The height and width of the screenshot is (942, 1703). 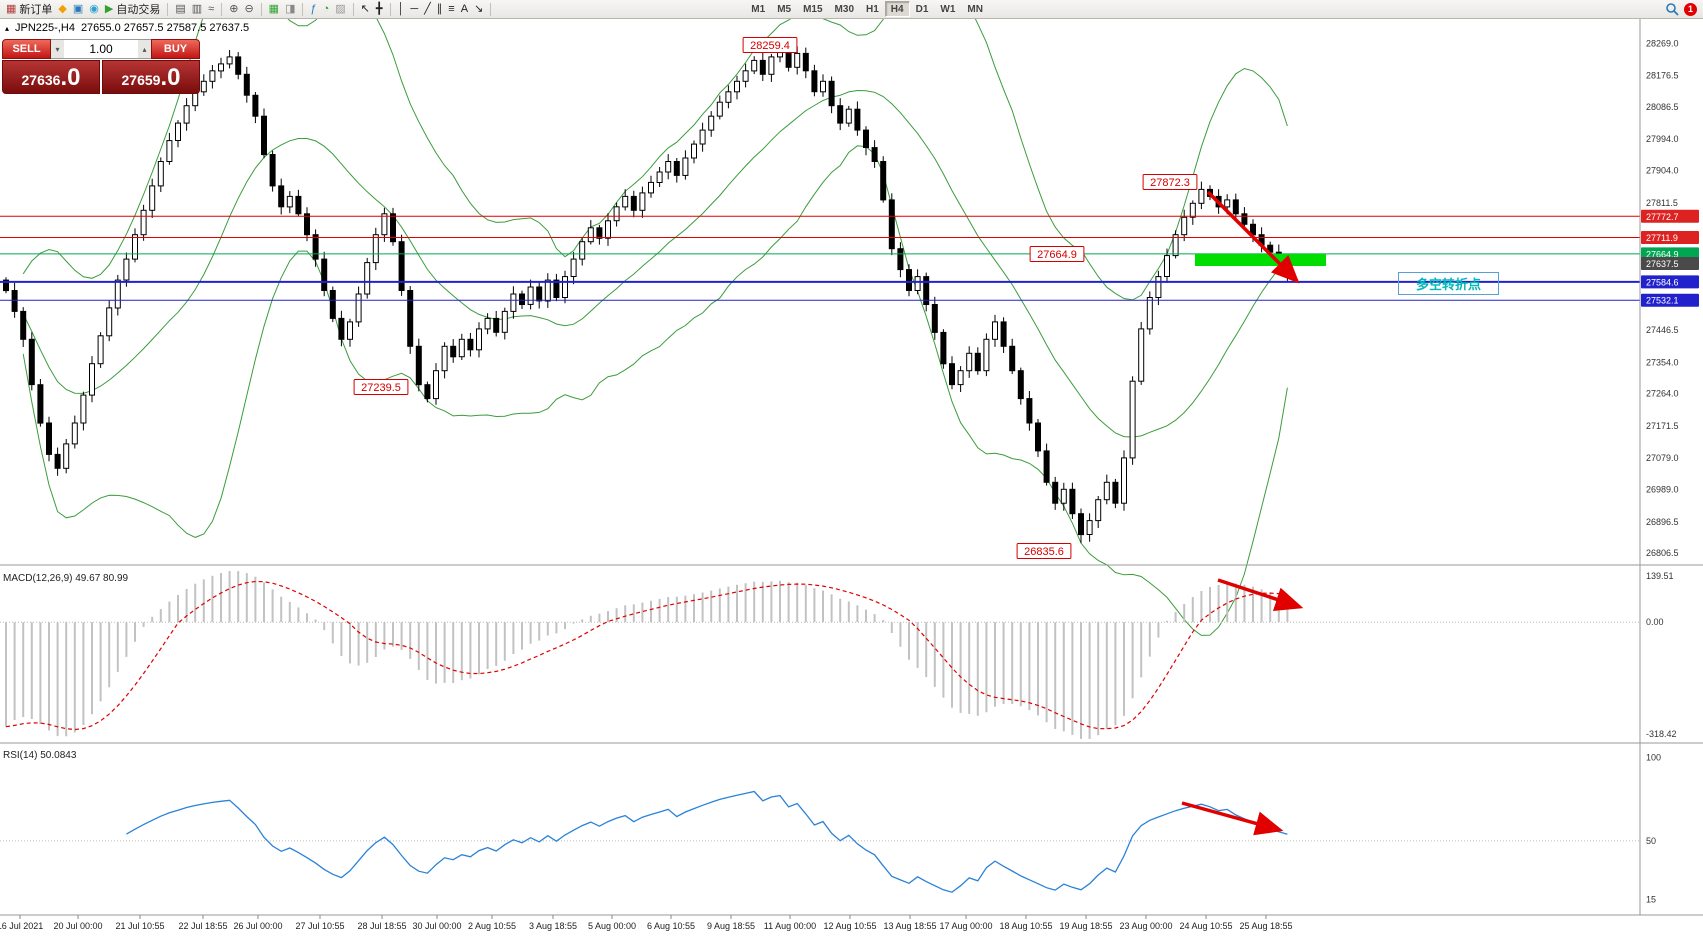 What do you see at coordinates (1662, 76) in the screenshot?
I see `price-scale-label: 28176.5` at bounding box center [1662, 76].